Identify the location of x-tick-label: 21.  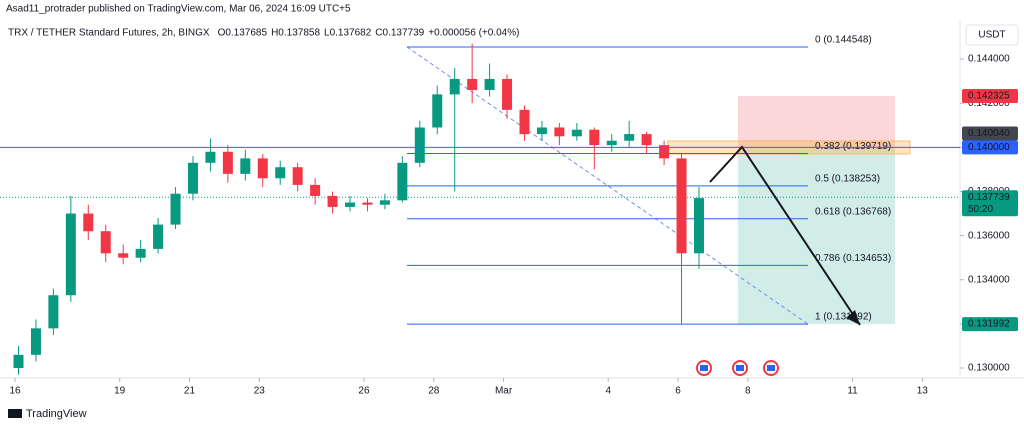
(190, 391).